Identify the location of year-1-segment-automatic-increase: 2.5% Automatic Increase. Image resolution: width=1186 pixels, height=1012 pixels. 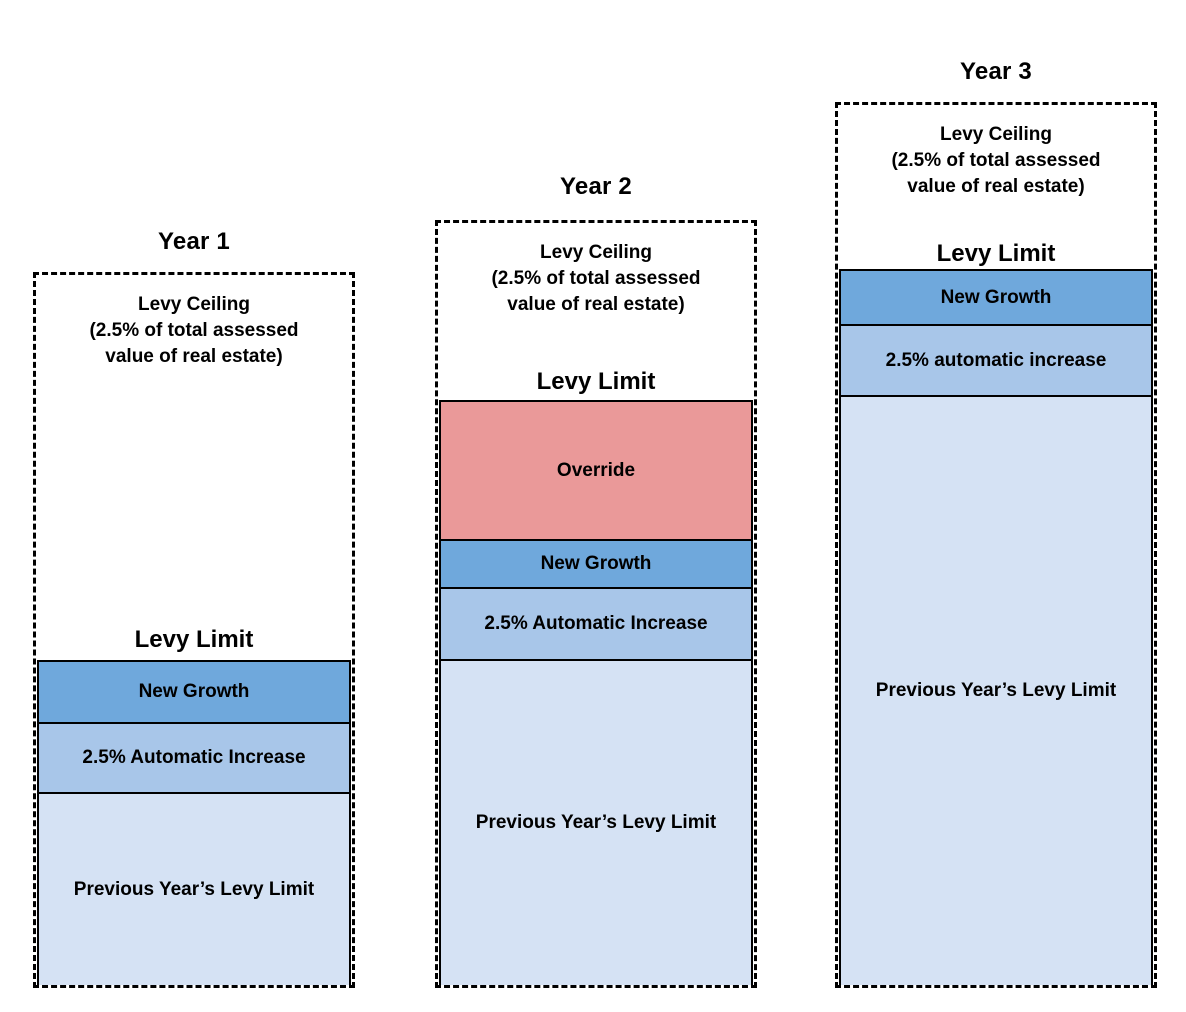
(194, 757).